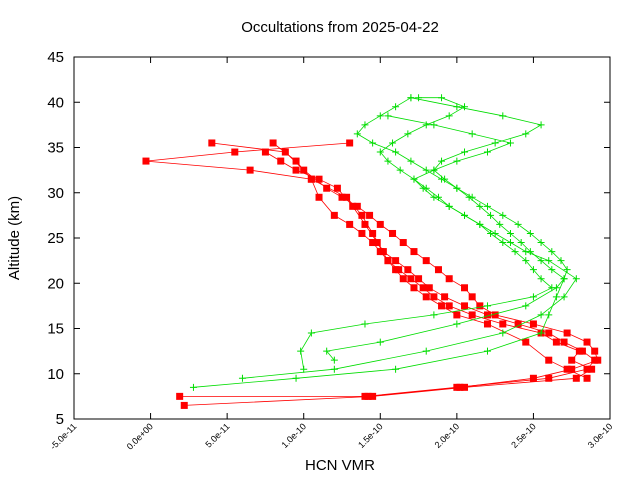 The image size is (640, 480). What do you see at coordinates (55, 283) in the screenshot?
I see `y-tick-label: 20` at bounding box center [55, 283].